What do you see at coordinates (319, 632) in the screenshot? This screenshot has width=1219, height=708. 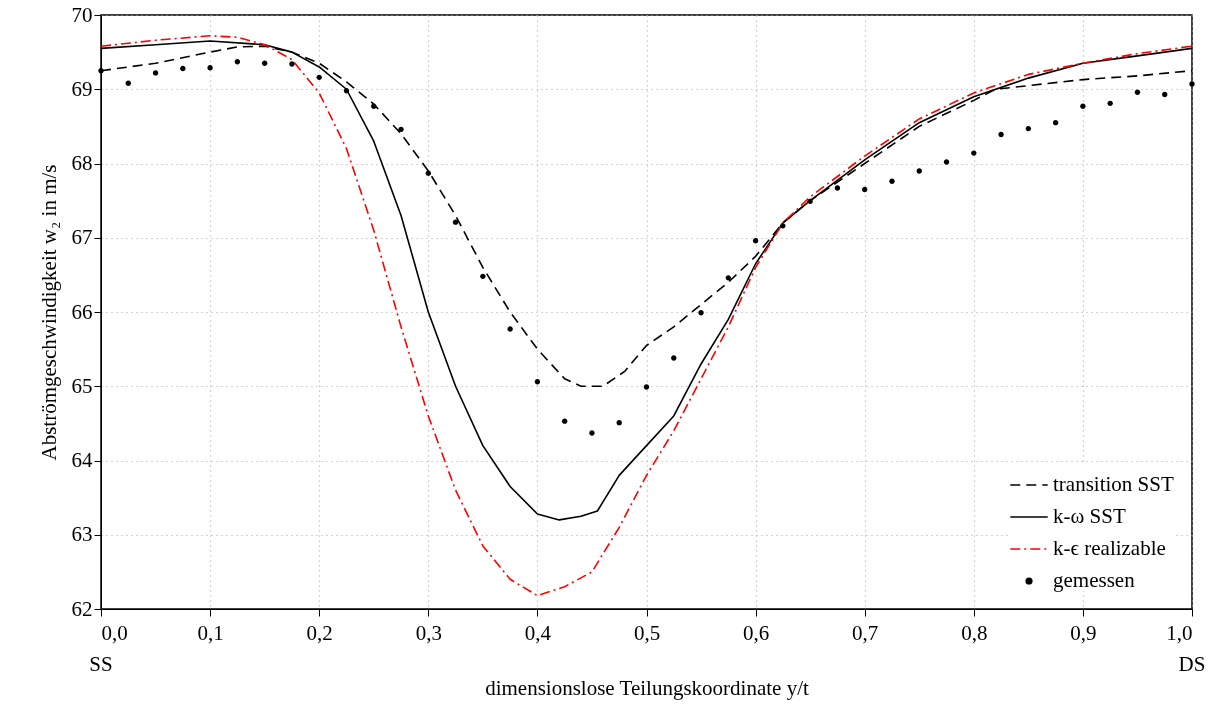 I see `x-tick-label: 0,2` at bounding box center [319, 632].